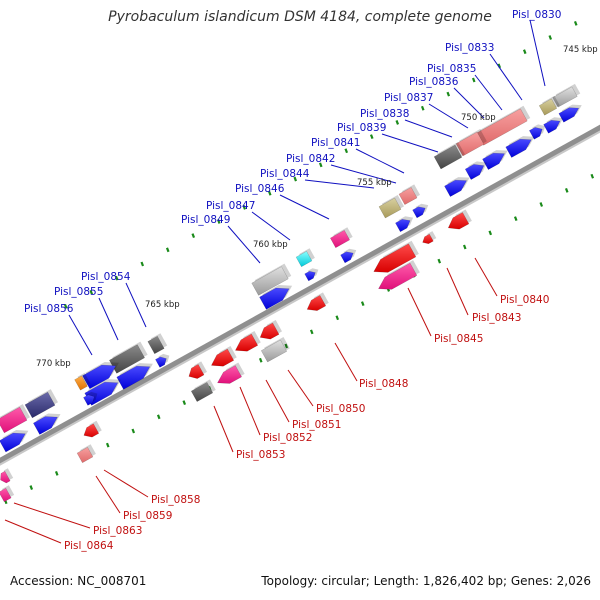 The image size is (600, 600). Describe the element at coordinates (383, 384) in the screenshot. I see `gene-label: Pisl_0848` at that location.